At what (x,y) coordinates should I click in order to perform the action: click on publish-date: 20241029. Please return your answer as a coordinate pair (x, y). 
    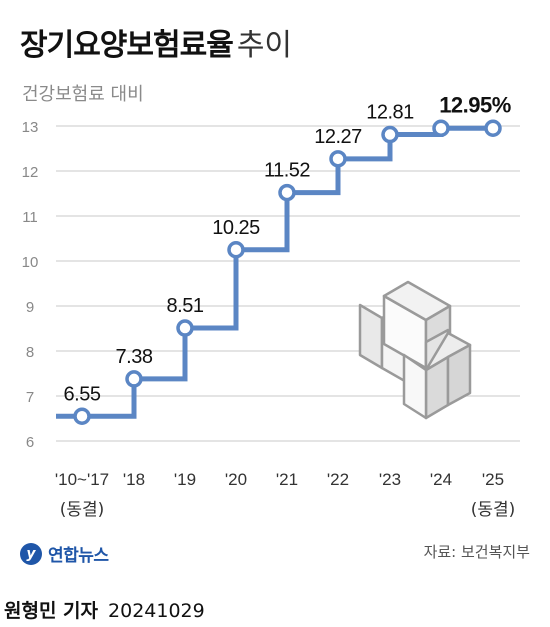
    Looking at the image, I should click on (156, 611).